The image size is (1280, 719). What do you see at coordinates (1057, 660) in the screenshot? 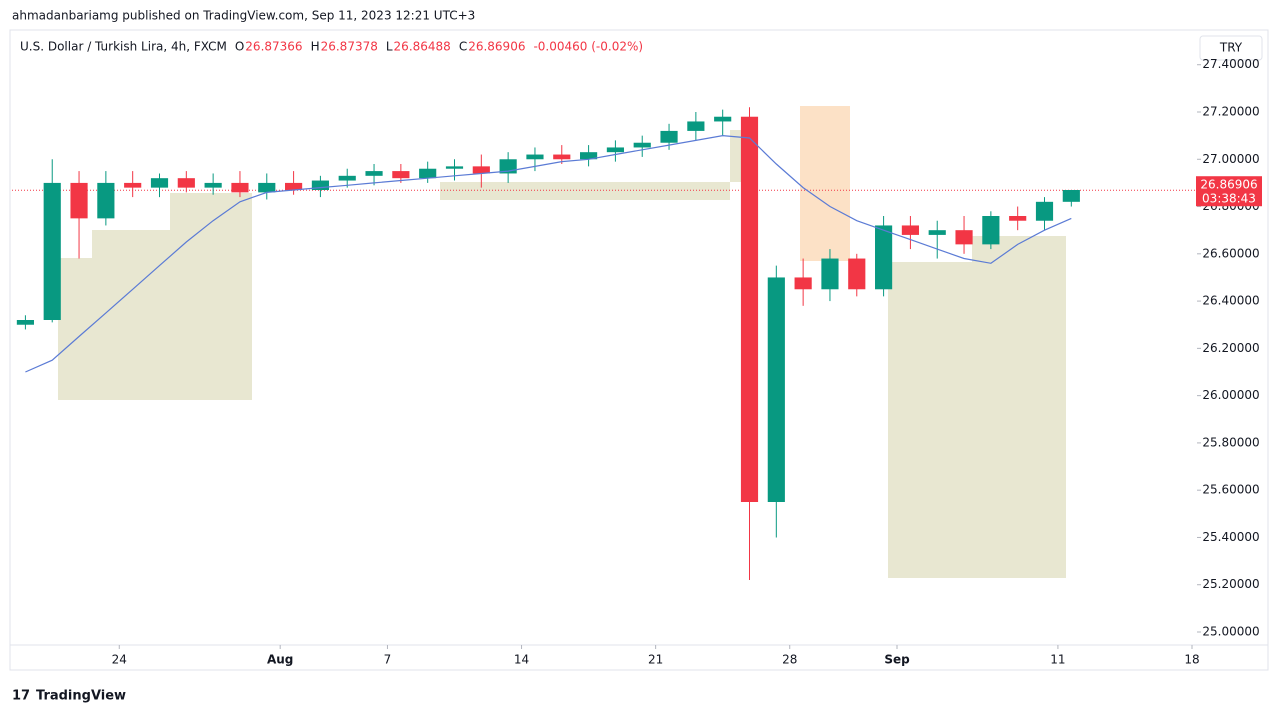
I see `x-tick-label: 11` at bounding box center [1057, 660].